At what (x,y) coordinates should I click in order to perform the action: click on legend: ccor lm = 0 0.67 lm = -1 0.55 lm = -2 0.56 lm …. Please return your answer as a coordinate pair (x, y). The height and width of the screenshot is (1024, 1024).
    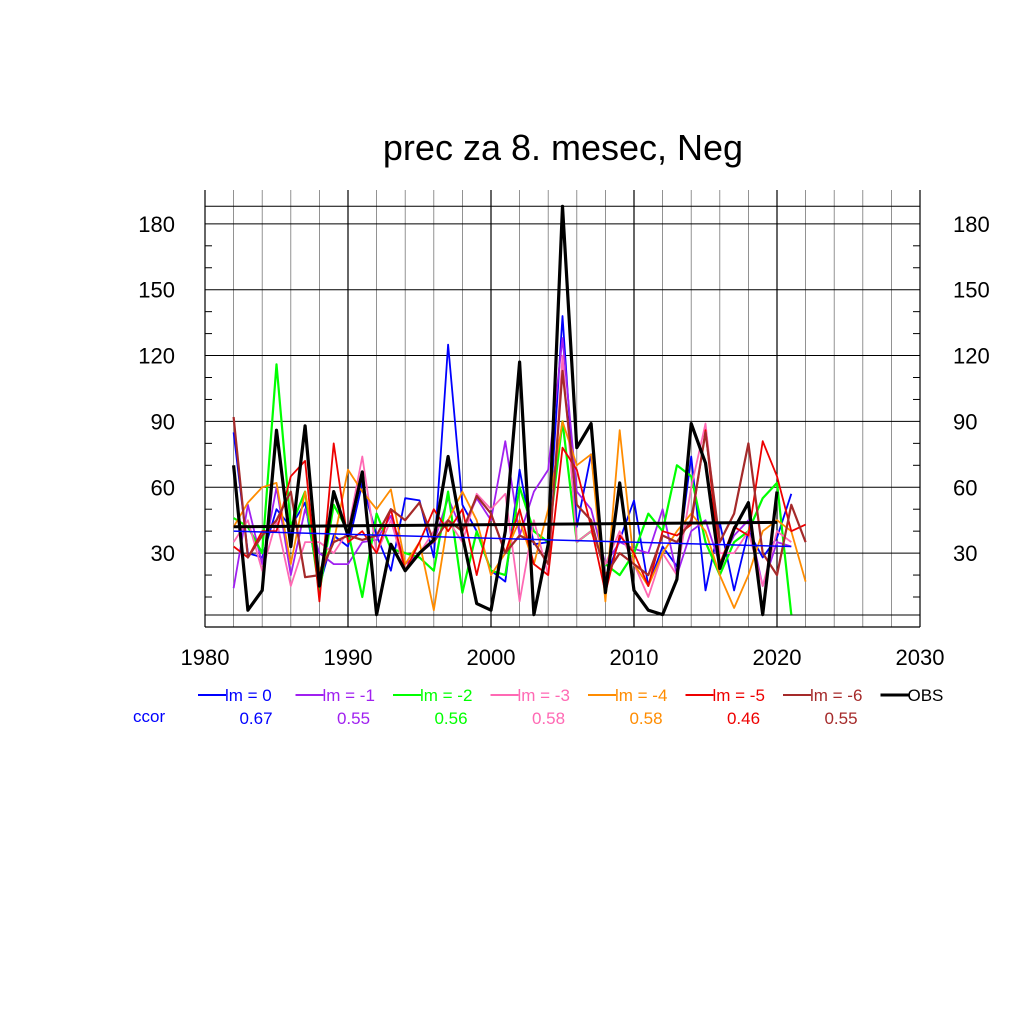
    Looking at the image, I should click on (538, 707).